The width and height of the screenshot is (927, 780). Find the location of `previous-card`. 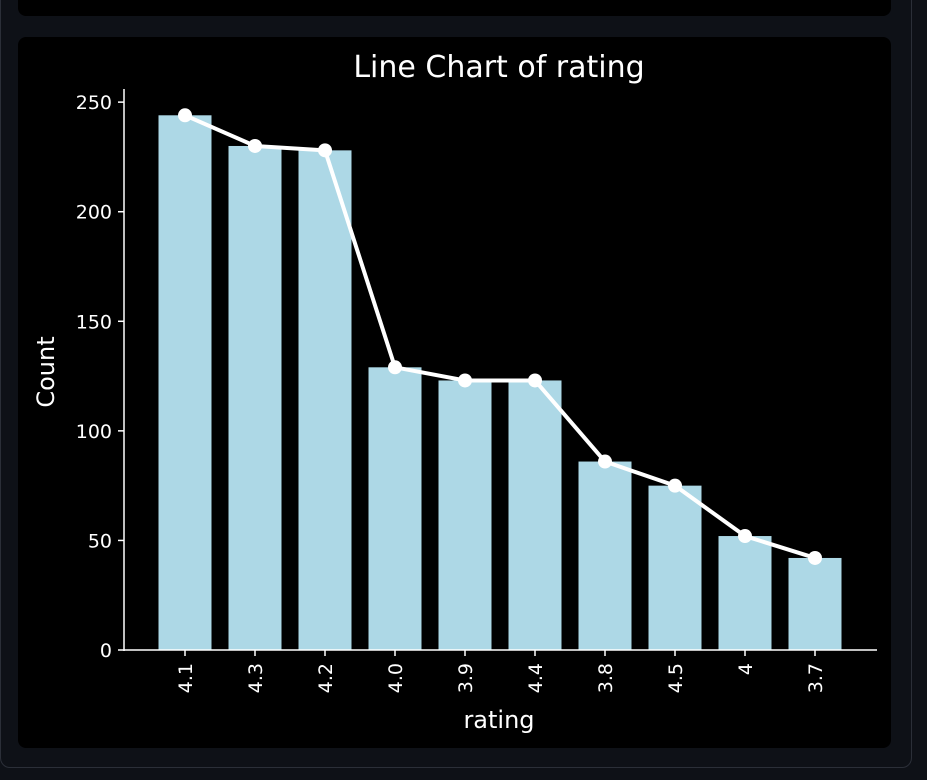

previous-card is located at coordinates (454, 8).